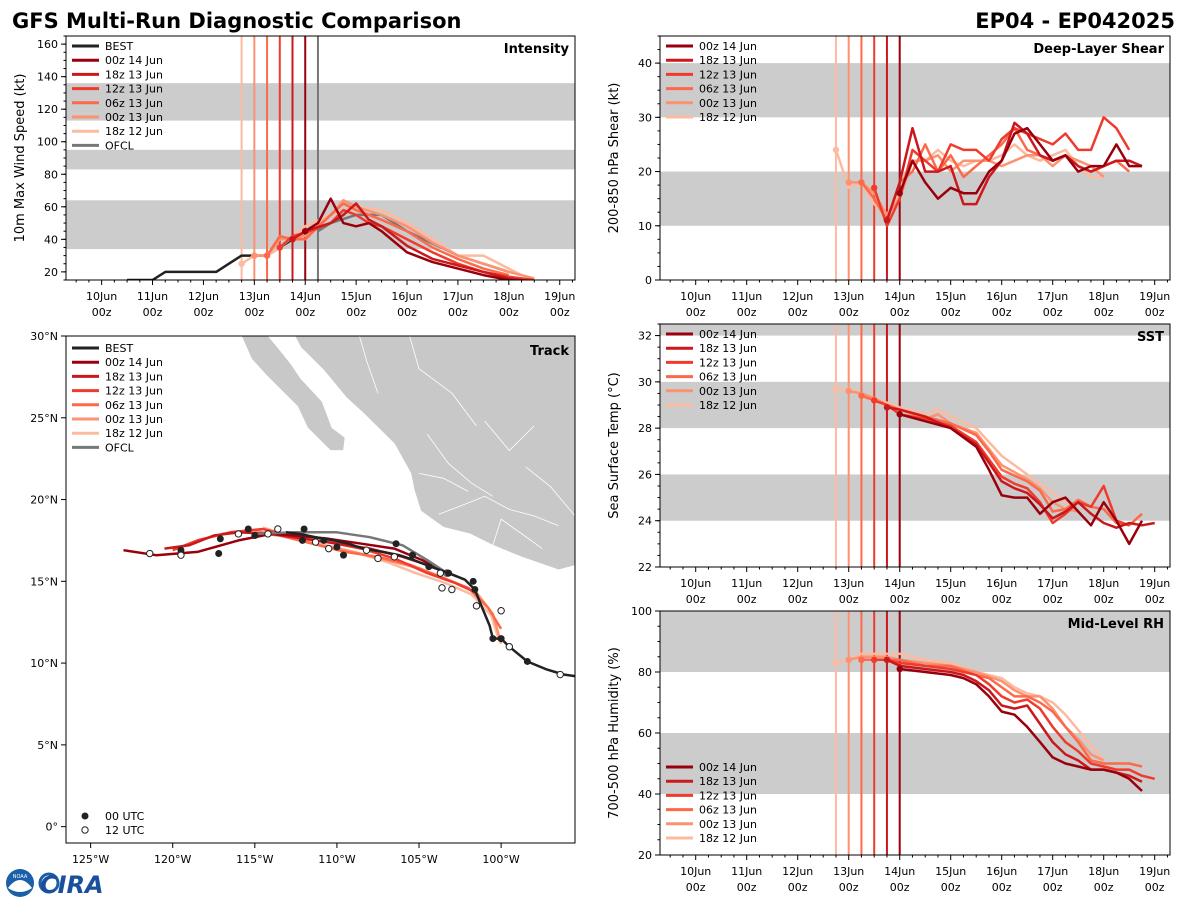 The height and width of the screenshot is (904, 1200). Describe the element at coordinates (848, 296) in the screenshot. I see `x-tick-label: 13Jun` at that location.